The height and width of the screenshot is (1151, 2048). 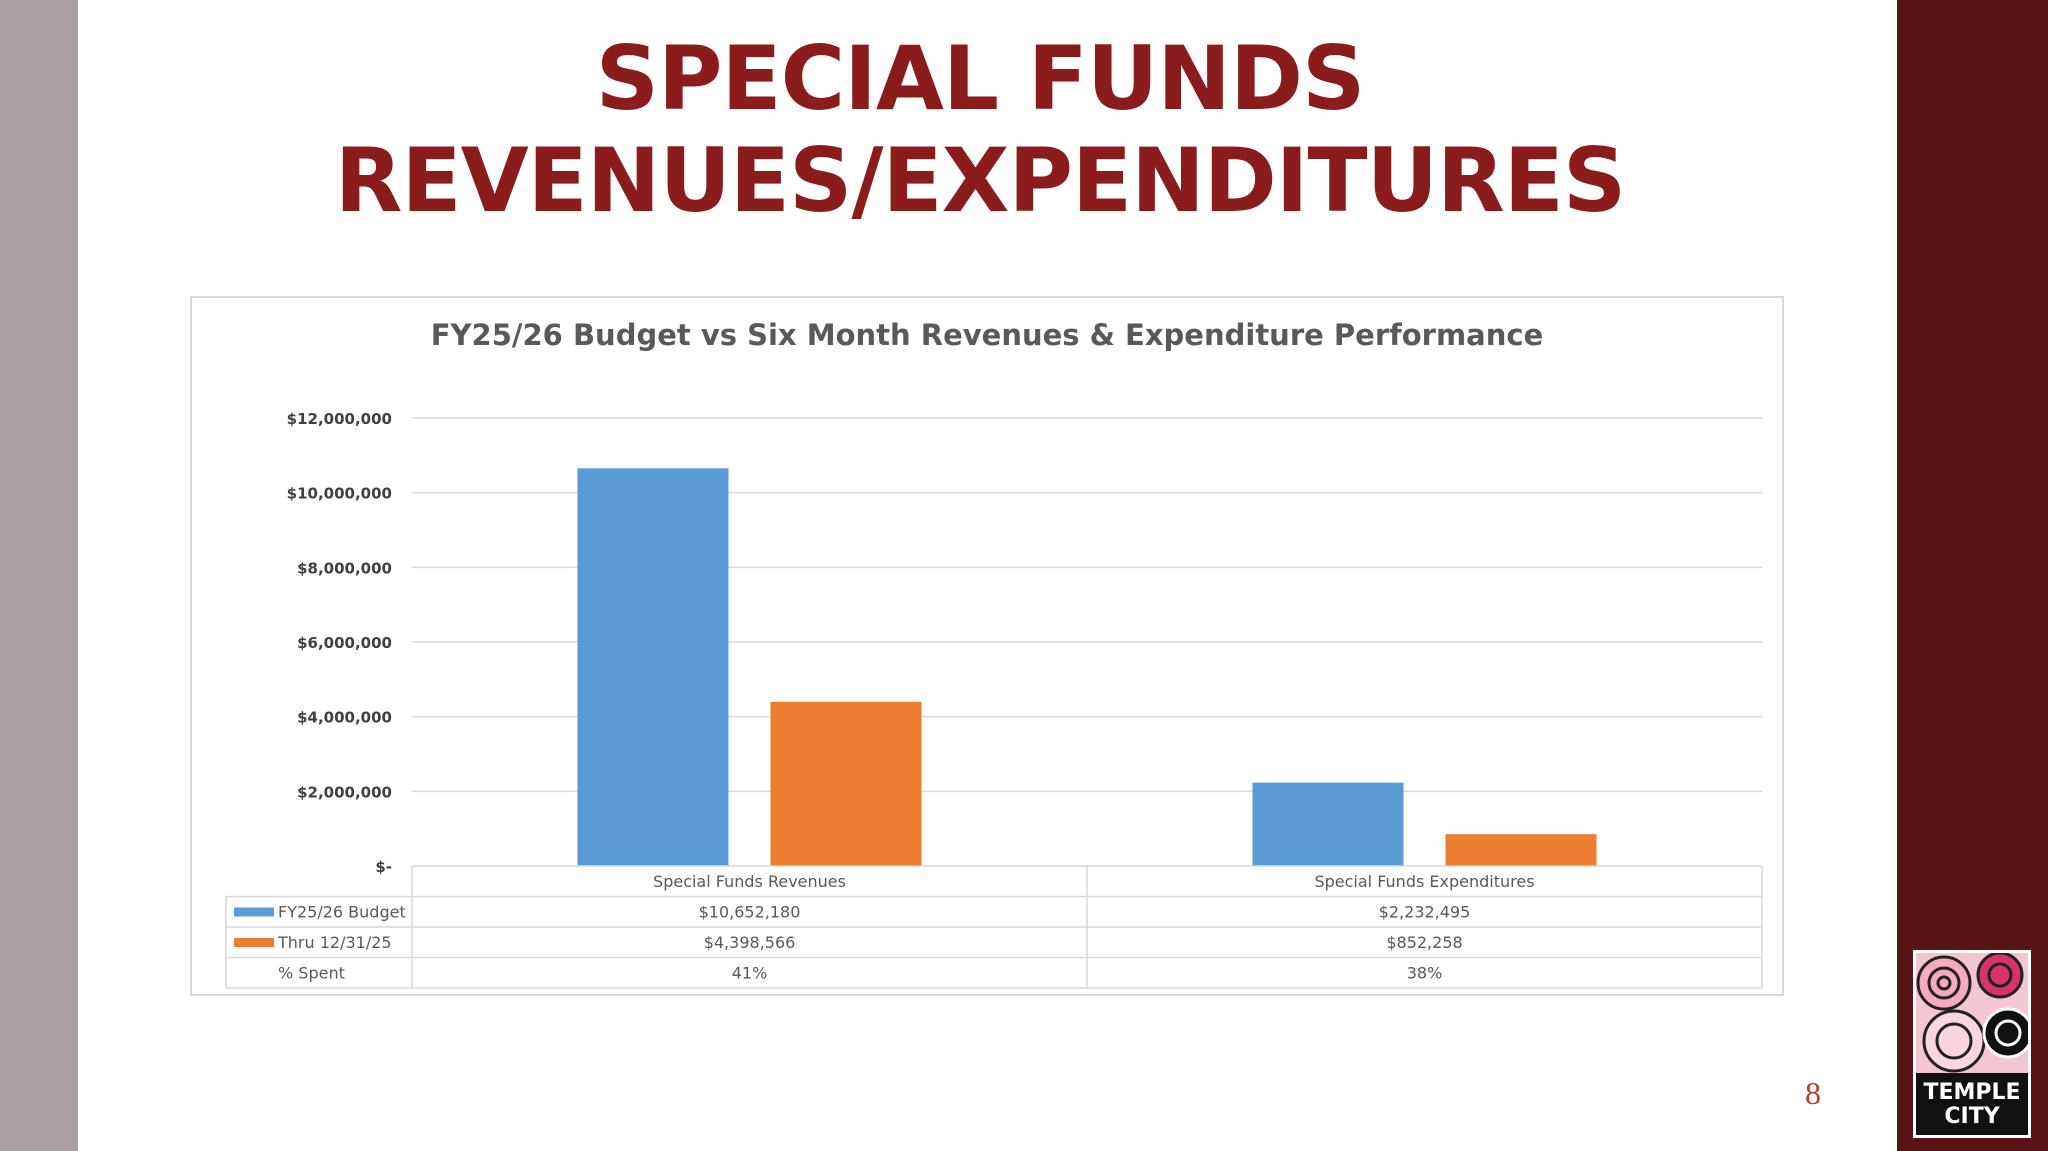 What do you see at coordinates (383, 867) in the screenshot?
I see `y-tick-label: $-` at bounding box center [383, 867].